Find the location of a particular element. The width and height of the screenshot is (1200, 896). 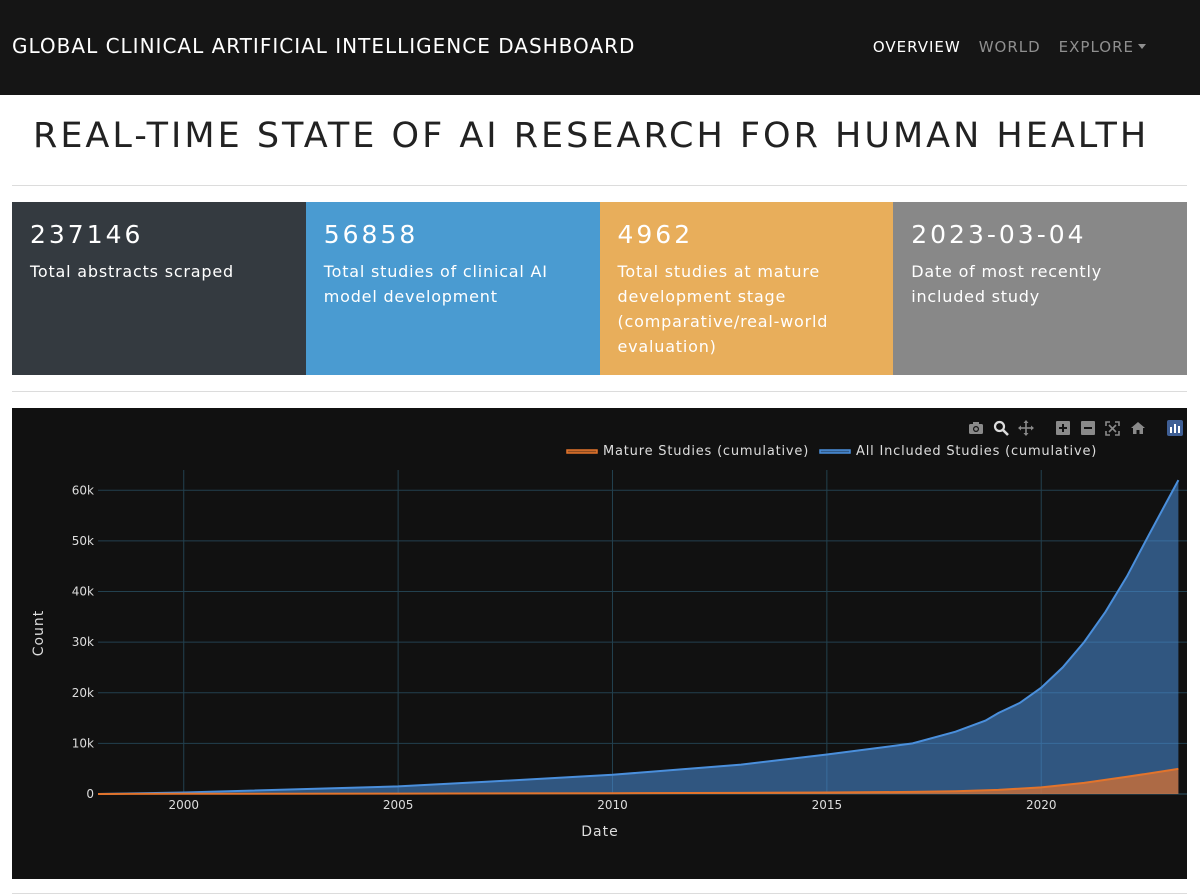

legend-swatch-all is located at coordinates (835, 451).